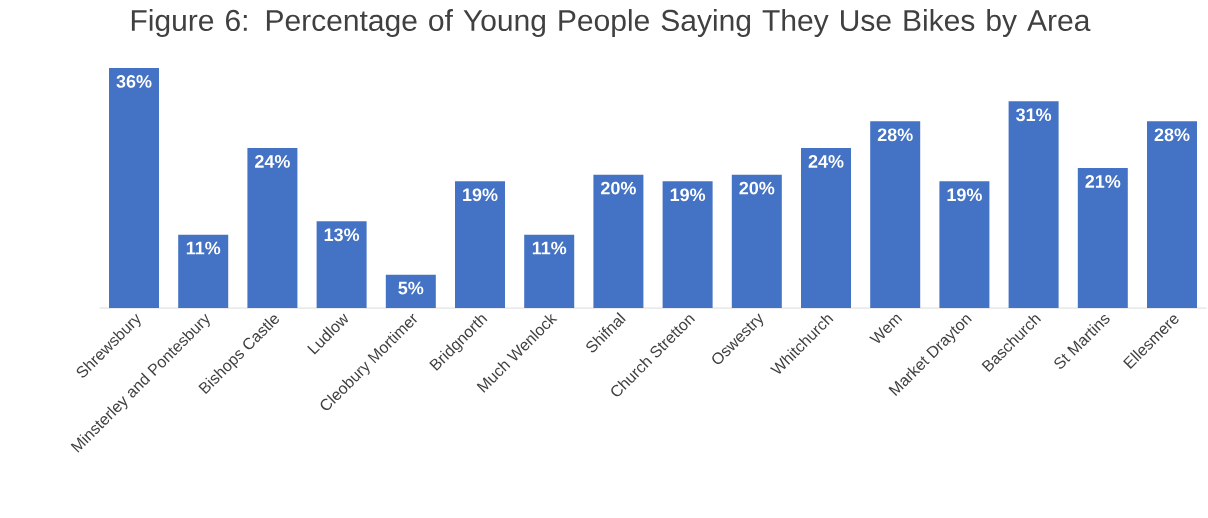 This screenshot has height=518, width=1208. I want to click on data-label: 31%, so click(1034, 115).